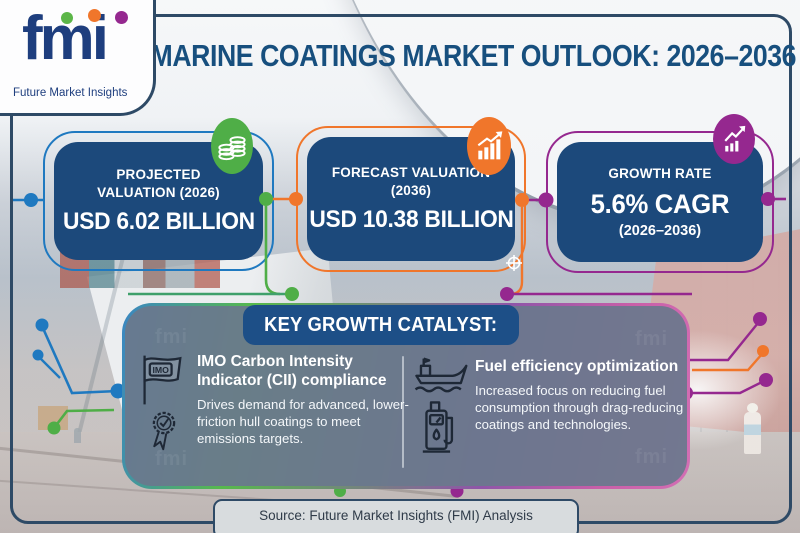 The image size is (800, 533). I want to click on bar-chart-badge, so click(489, 146).